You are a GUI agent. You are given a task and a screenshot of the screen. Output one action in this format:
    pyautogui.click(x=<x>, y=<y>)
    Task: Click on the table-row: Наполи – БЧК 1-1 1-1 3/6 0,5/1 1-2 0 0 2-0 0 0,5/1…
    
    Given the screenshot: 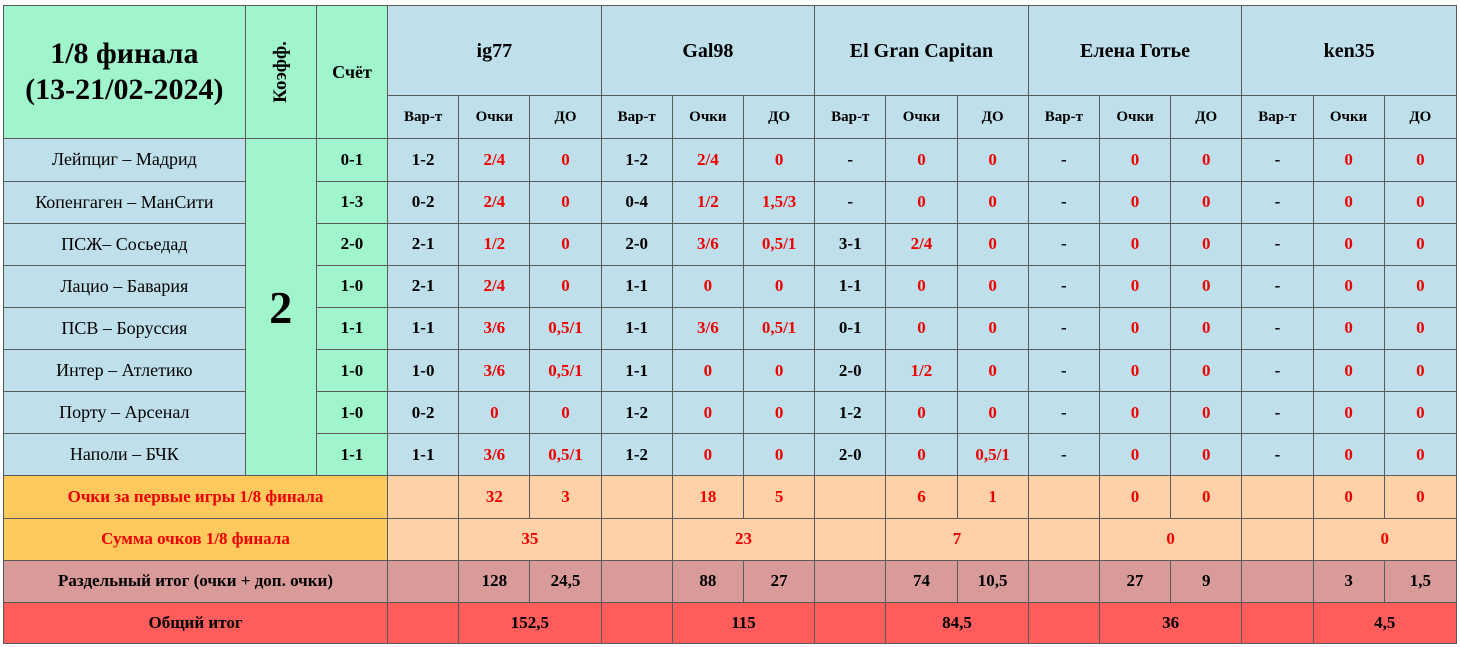 What is the action you would take?
    pyautogui.click(x=730, y=455)
    